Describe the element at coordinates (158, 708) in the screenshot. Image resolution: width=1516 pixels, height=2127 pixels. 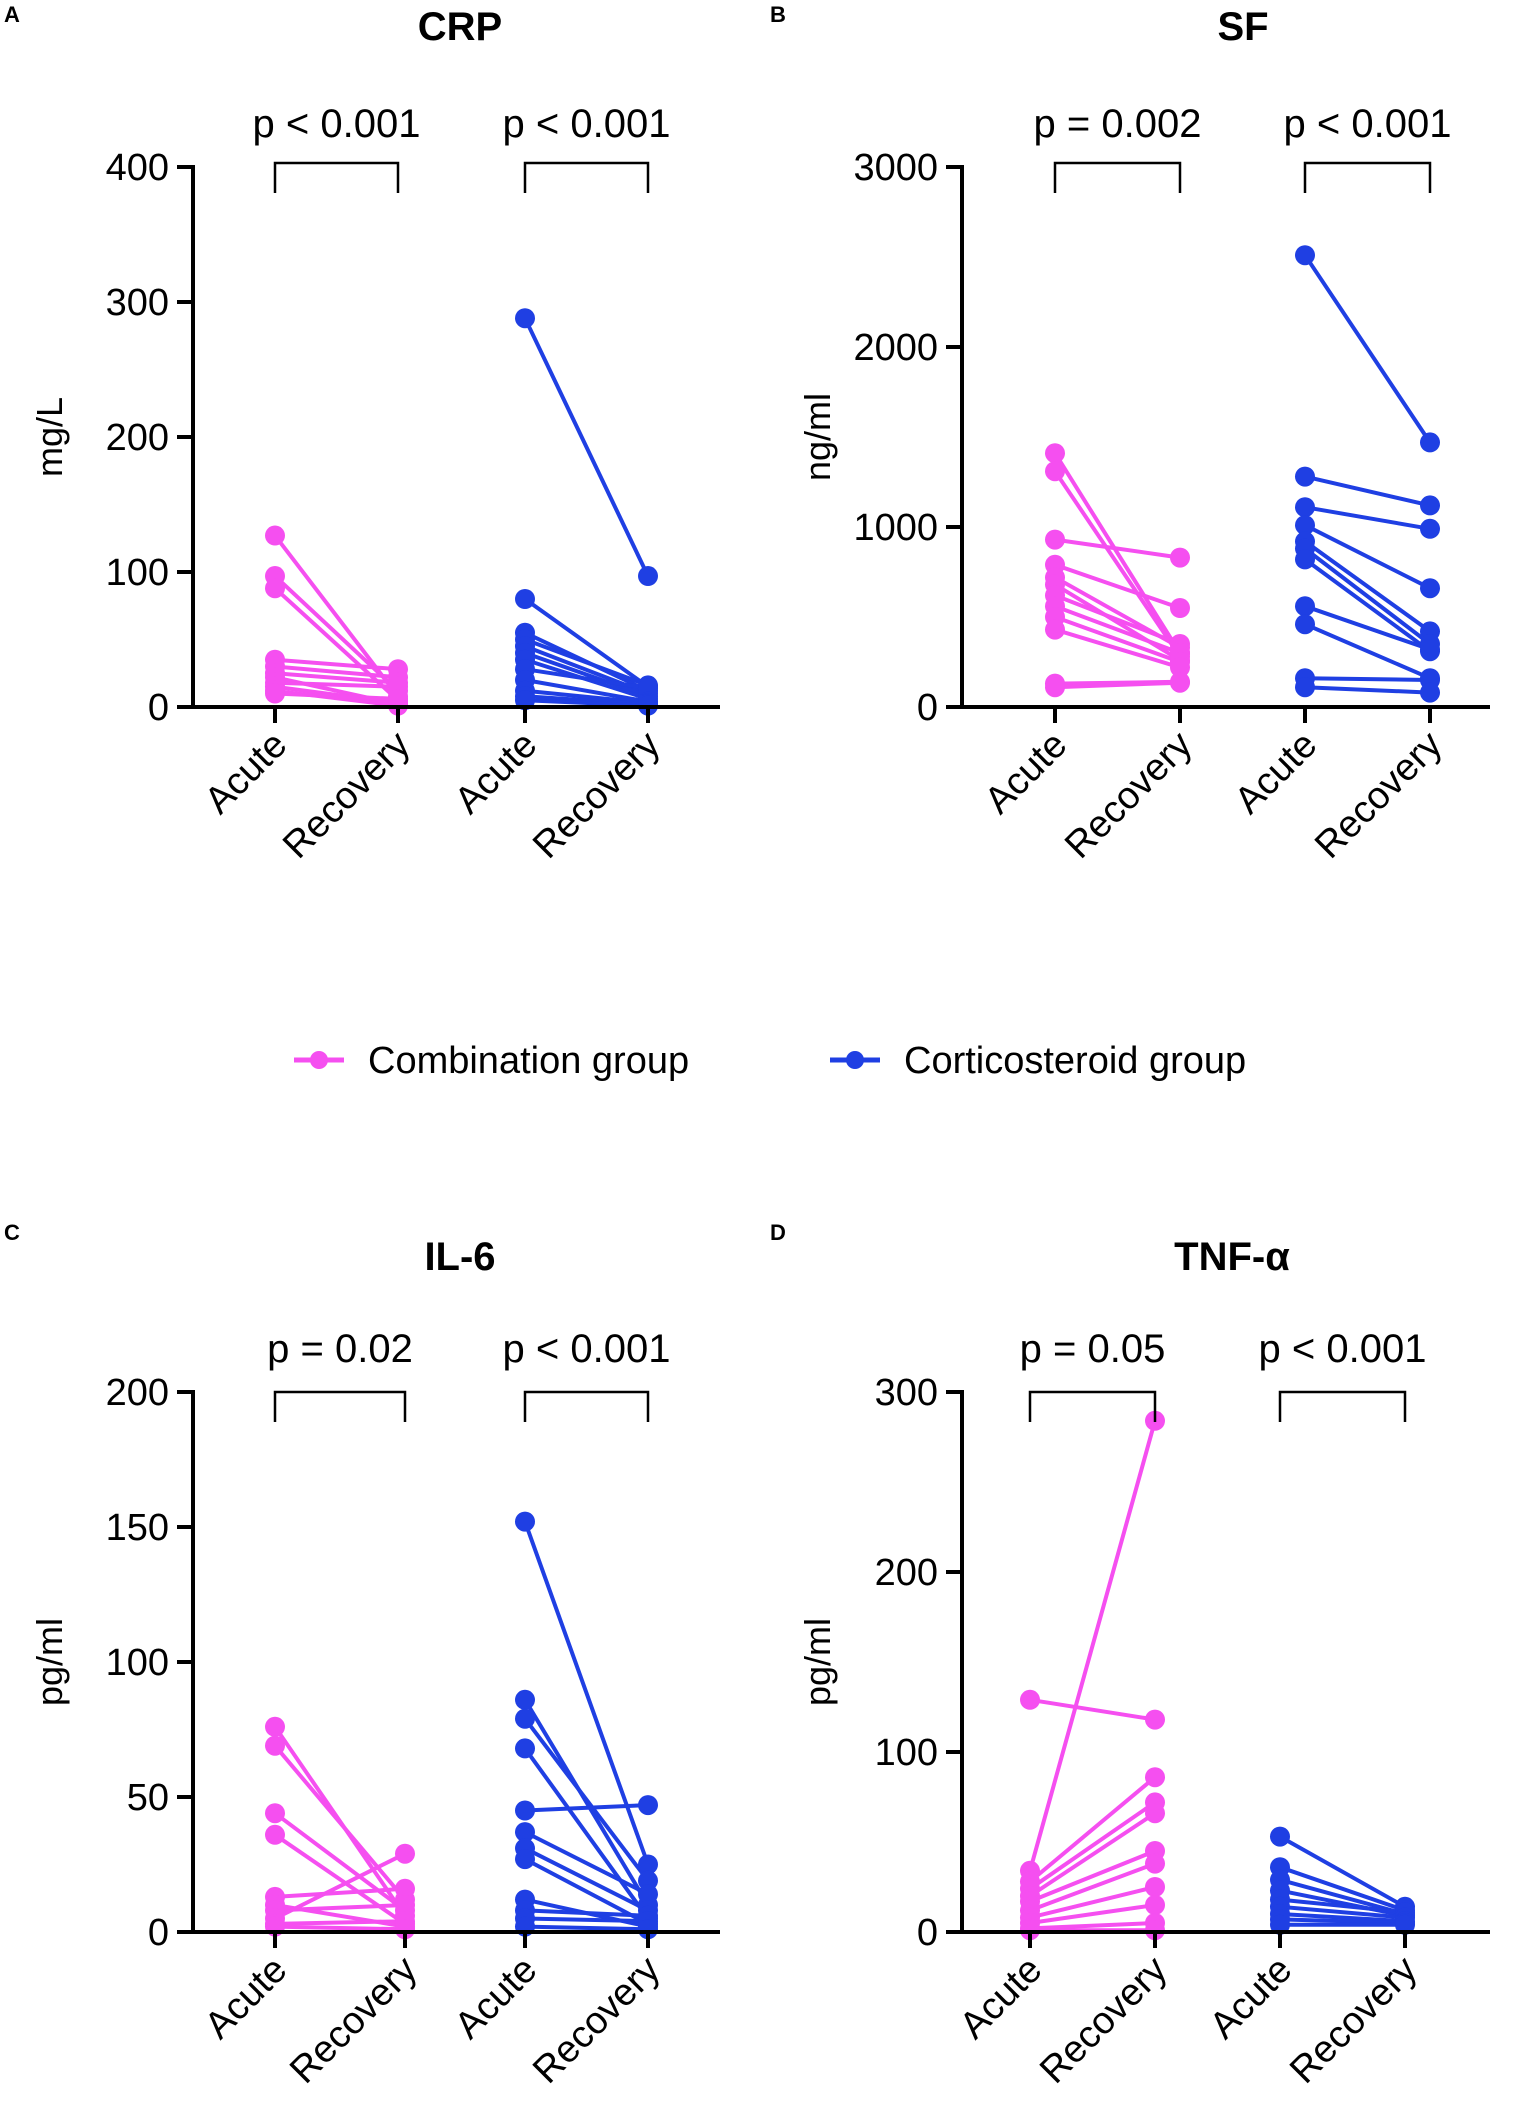
I see `y-tick-label-crp-0: 0` at that location.